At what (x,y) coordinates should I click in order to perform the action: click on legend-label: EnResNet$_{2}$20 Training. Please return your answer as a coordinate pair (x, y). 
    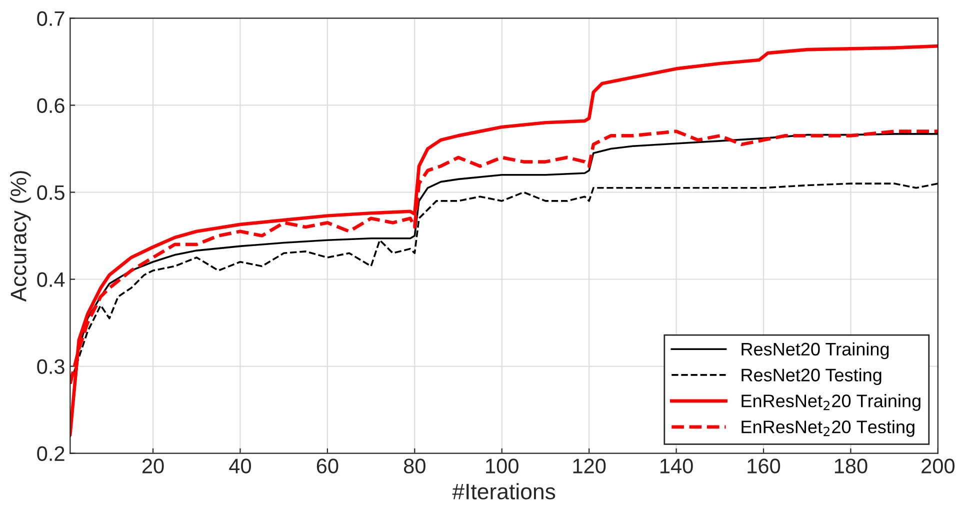
    Looking at the image, I should click on (831, 402).